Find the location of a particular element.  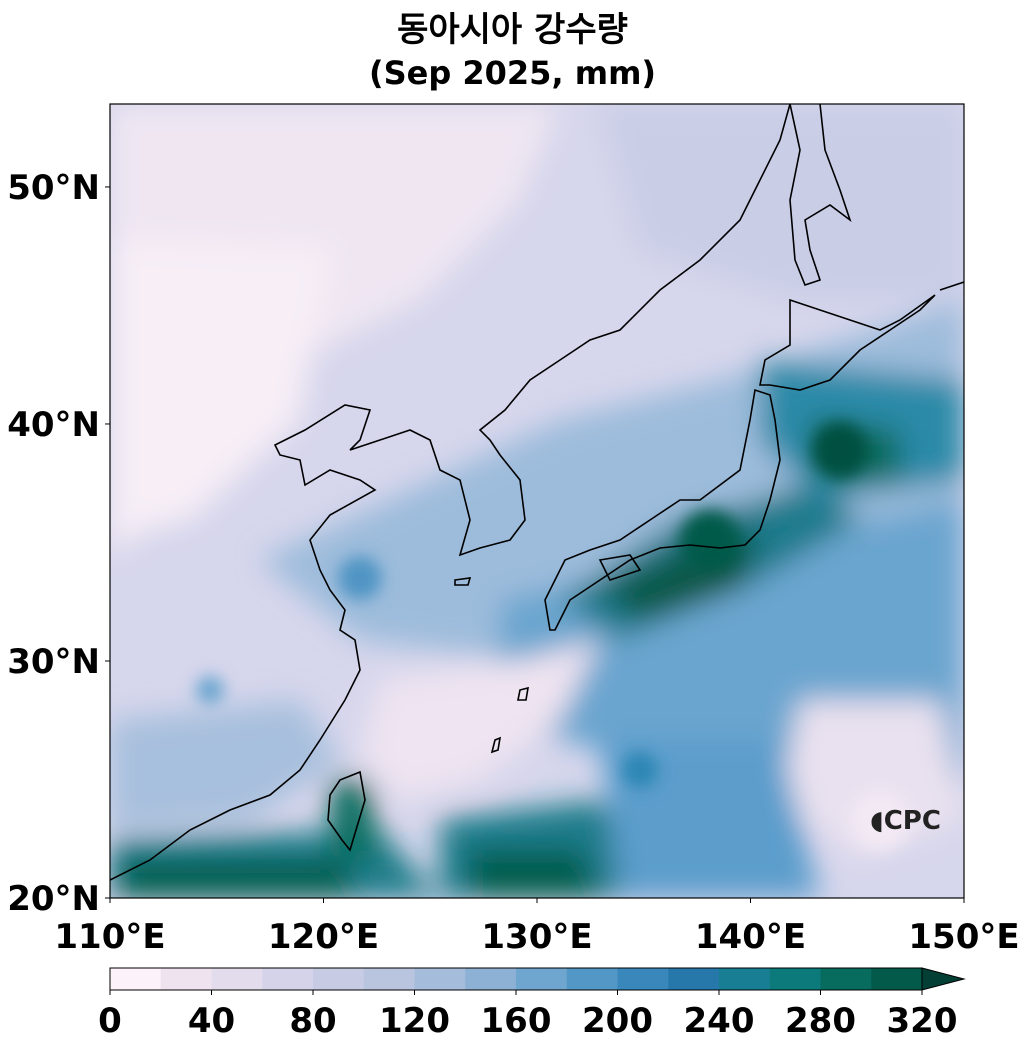

x-tick-label: 150°E is located at coordinates (963, 937).